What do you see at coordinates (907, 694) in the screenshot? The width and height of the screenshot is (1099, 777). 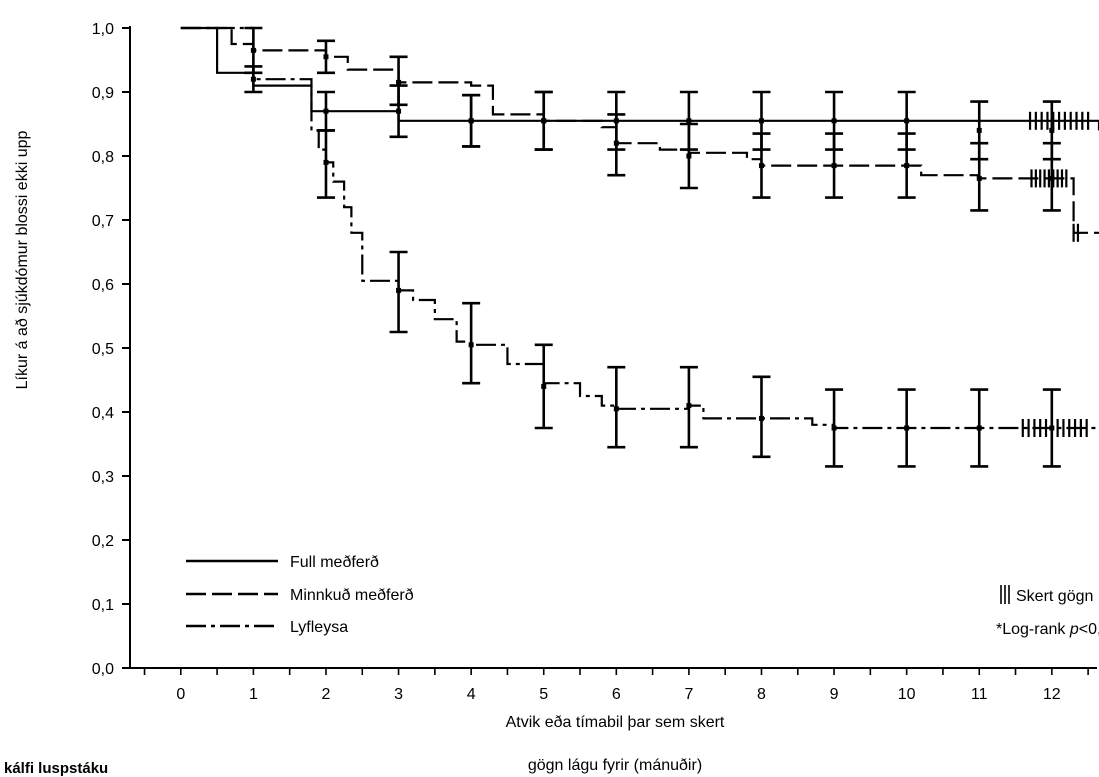 I see `x-tick-label: 10` at bounding box center [907, 694].